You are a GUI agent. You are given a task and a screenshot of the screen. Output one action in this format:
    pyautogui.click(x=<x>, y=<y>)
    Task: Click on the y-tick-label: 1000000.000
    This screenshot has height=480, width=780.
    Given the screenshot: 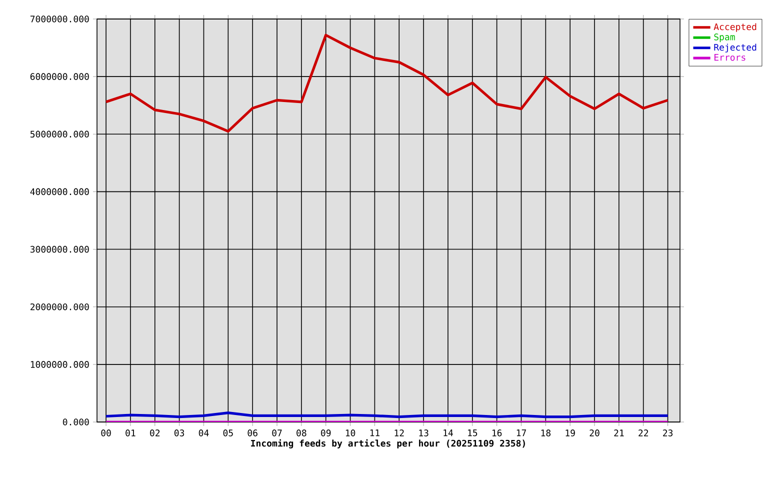 What is the action you would take?
    pyautogui.click(x=59, y=364)
    